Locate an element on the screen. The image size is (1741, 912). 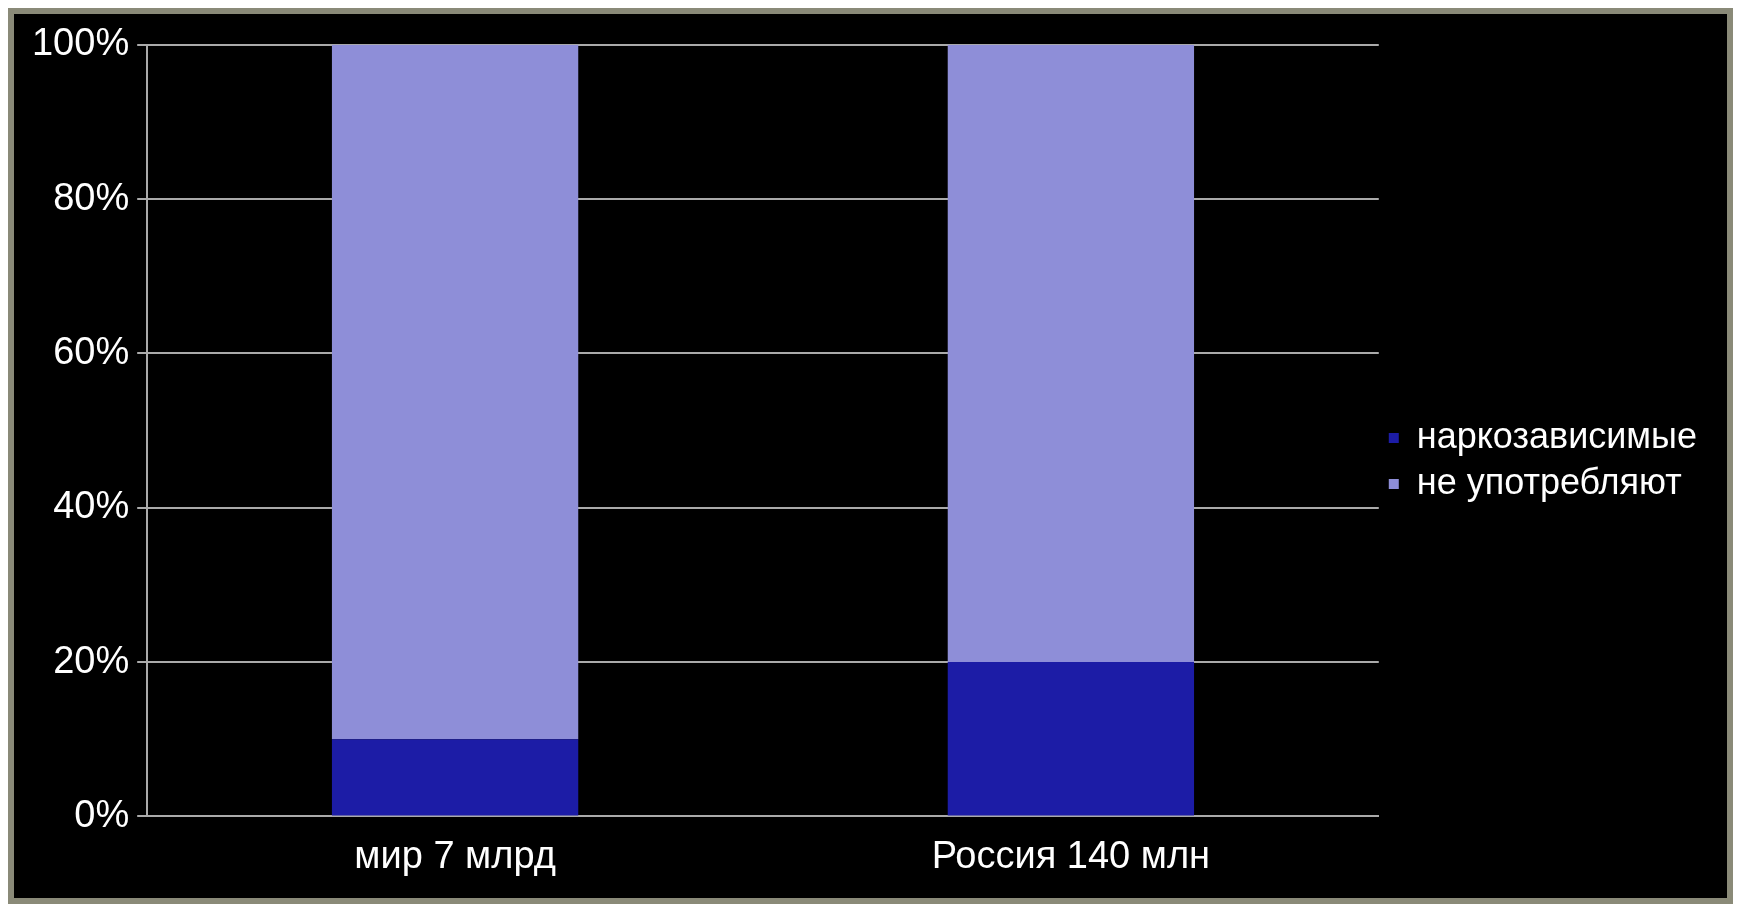
y-tick-label: 100% is located at coordinates (80, 42).